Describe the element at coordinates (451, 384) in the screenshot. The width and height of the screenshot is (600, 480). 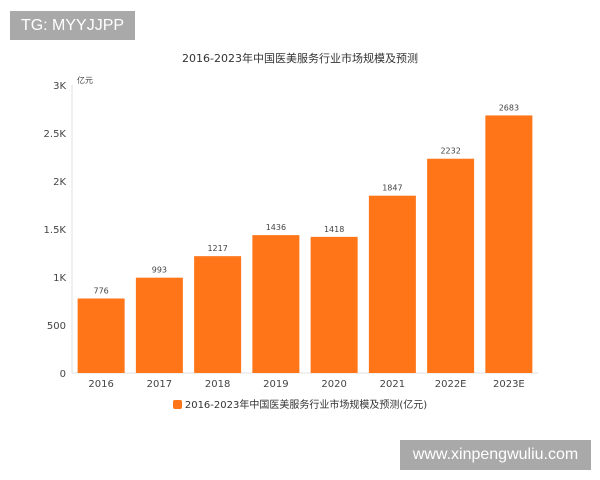
I see `x-tick-label: 2022E` at that location.